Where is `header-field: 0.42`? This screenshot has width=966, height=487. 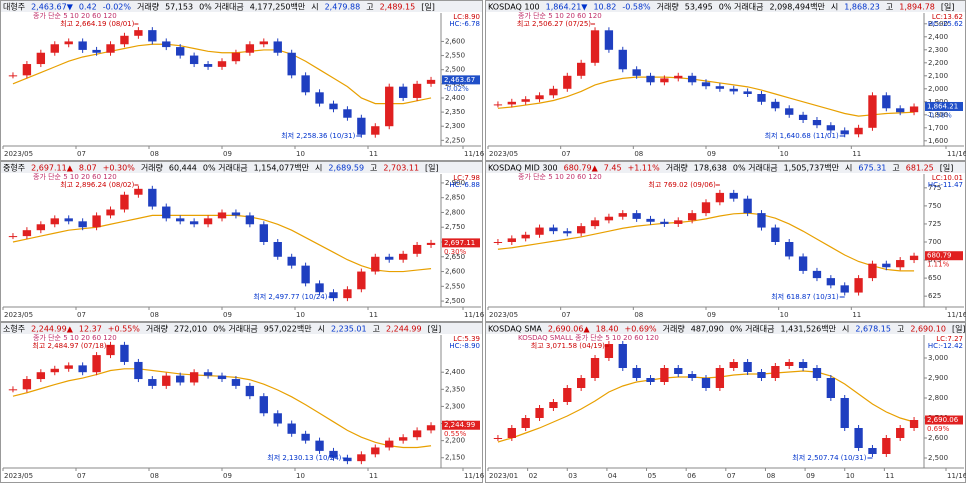
header-field: 0.42 is located at coordinates (88, 7).